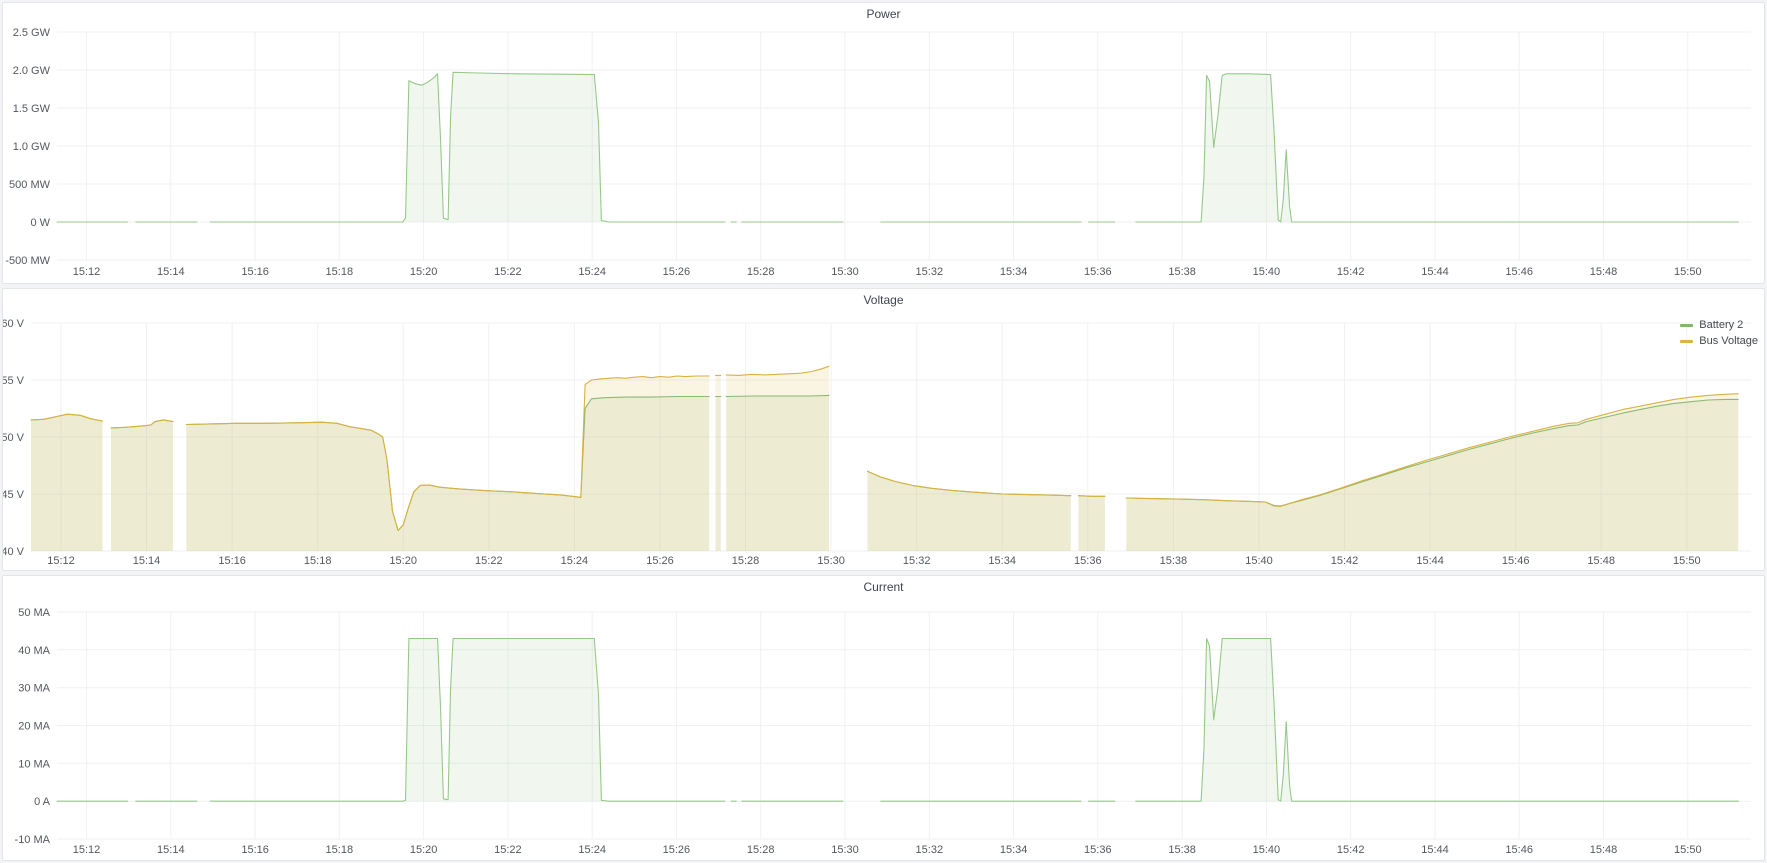 This screenshot has width=1767, height=863. I want to click on y-axis-tick-label: -500 MW, so click(27, 261).